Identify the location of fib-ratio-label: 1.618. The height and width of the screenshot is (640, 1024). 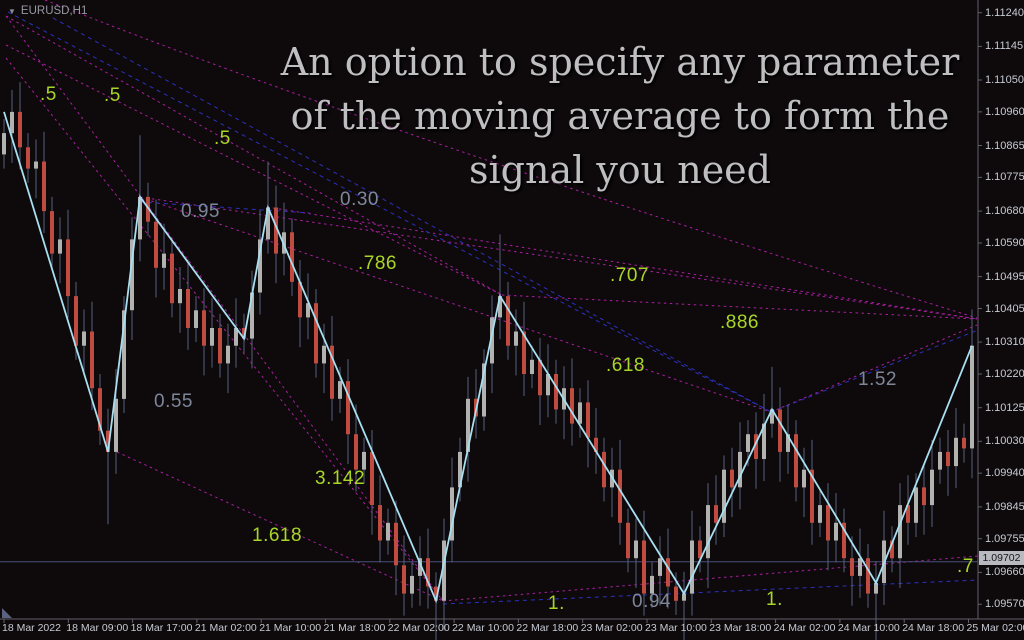
(277, 535).